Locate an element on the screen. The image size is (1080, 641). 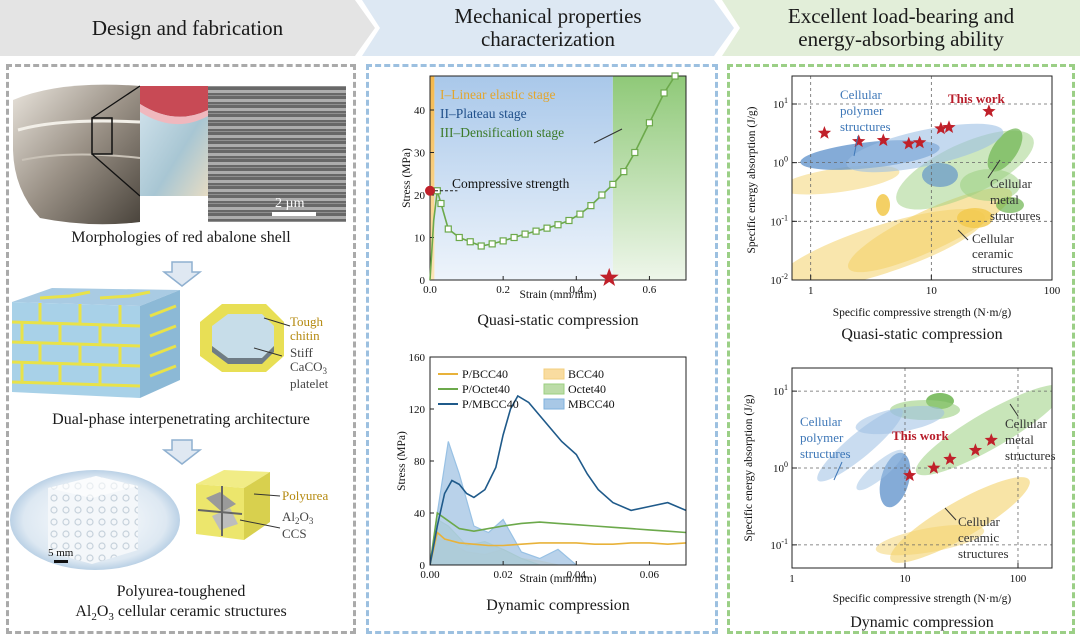
header-mech-line1: Mechanical properties is located at coordinates (548, 16).